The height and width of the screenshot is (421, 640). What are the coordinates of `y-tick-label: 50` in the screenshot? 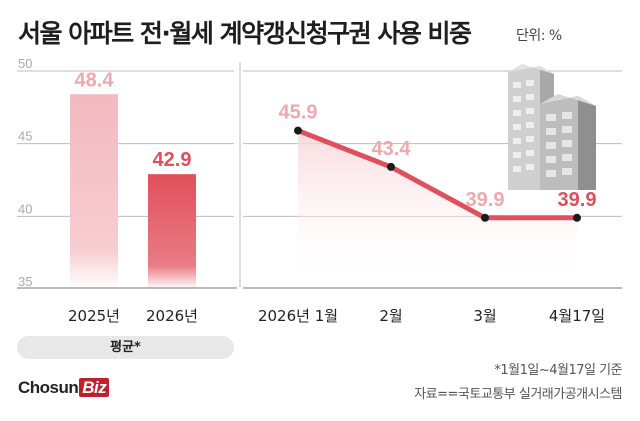 It's located at (25, 63).